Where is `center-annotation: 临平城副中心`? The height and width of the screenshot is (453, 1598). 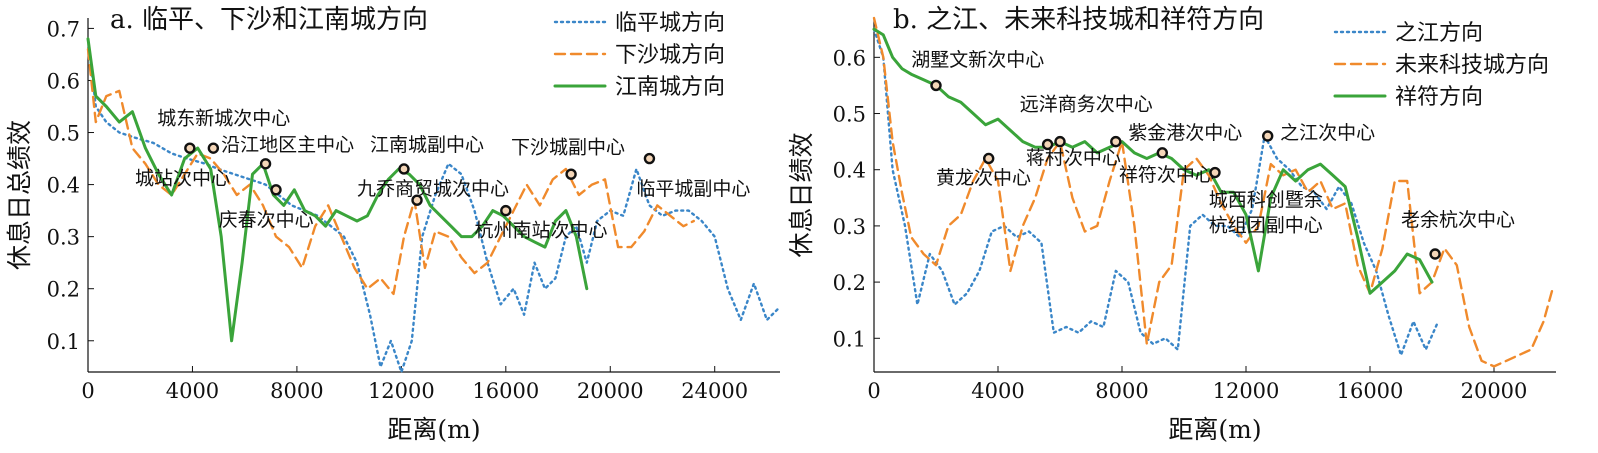
center-annotation: 临平城副中心 is located at coordinates (693, 189).